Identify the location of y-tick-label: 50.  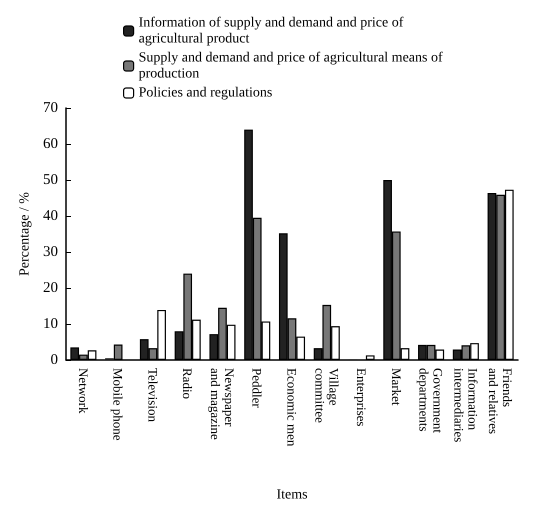
(50, 180).